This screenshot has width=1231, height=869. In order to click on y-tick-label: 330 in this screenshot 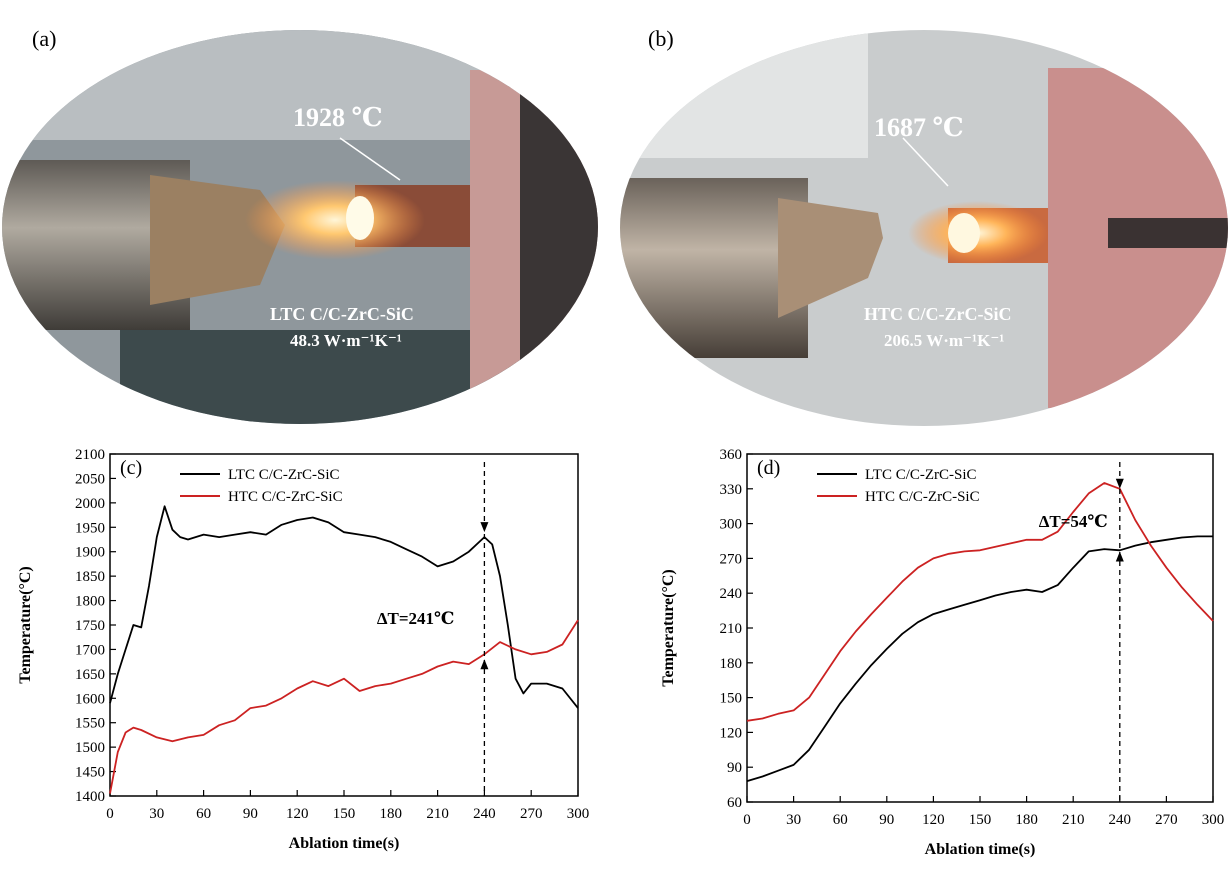, I will do `click(731, 490)`.